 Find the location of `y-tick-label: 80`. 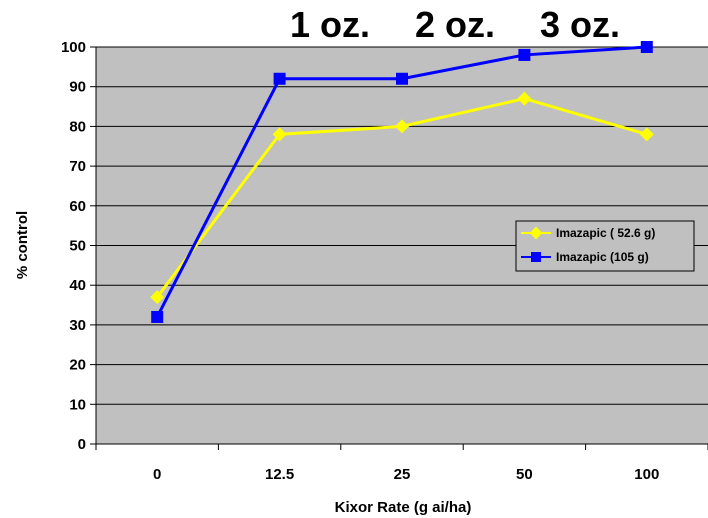

y-tick-label: 80 is located at coordinates (77, 126).